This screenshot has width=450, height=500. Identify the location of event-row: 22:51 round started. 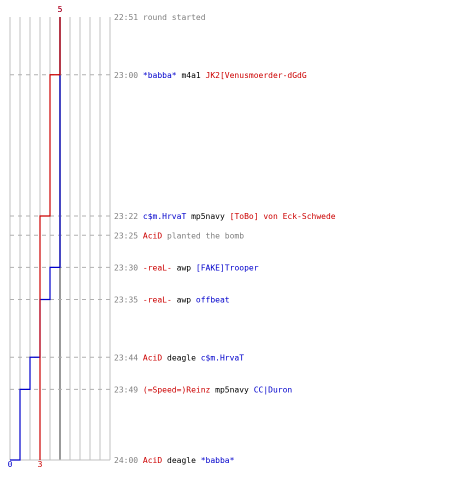
(160, 17).